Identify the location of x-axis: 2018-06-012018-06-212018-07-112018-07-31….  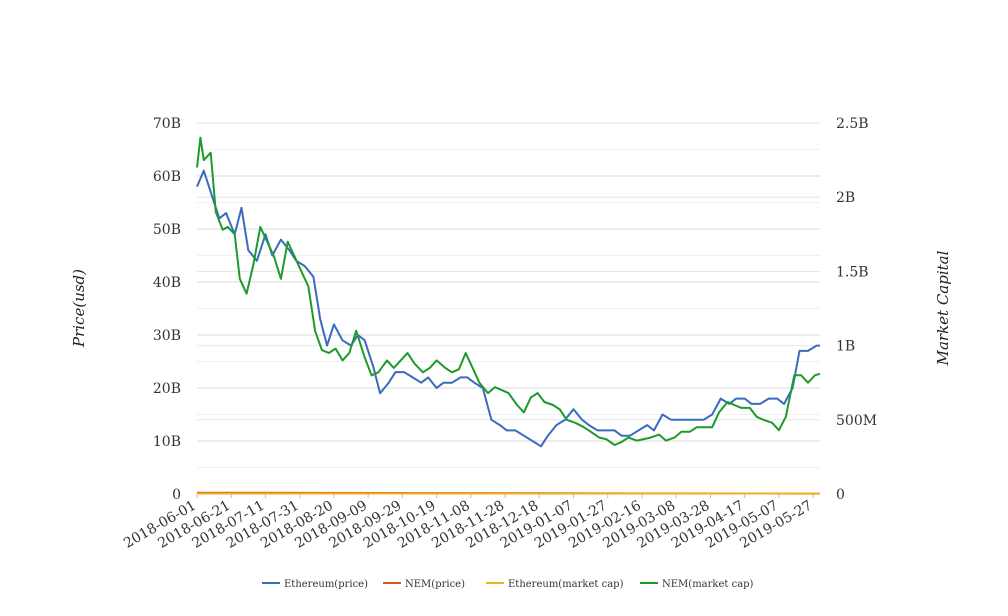
(470, 522).